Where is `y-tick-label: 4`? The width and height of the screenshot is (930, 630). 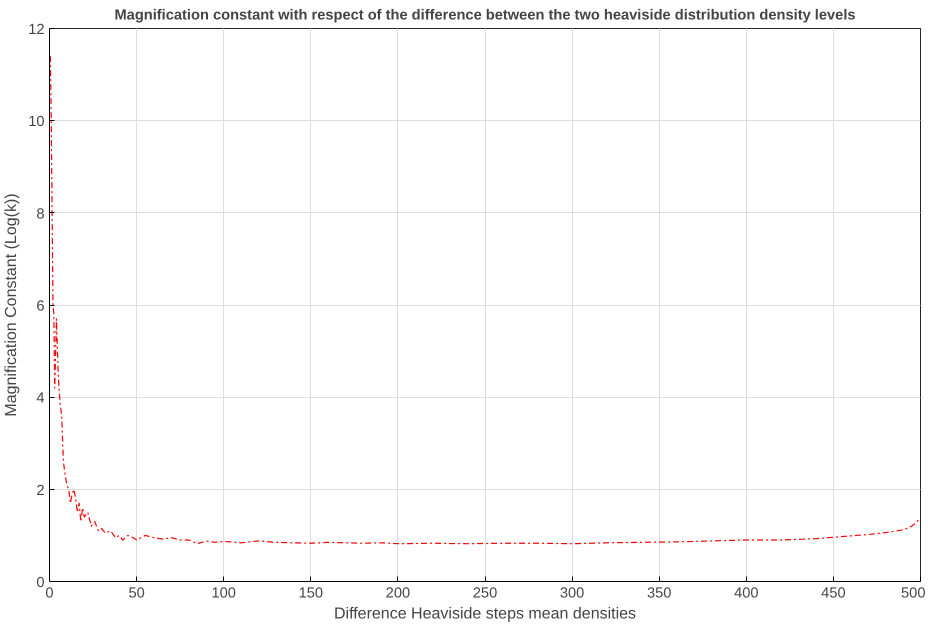 y-tick-label: 4 is located at coordinates (40, 398).